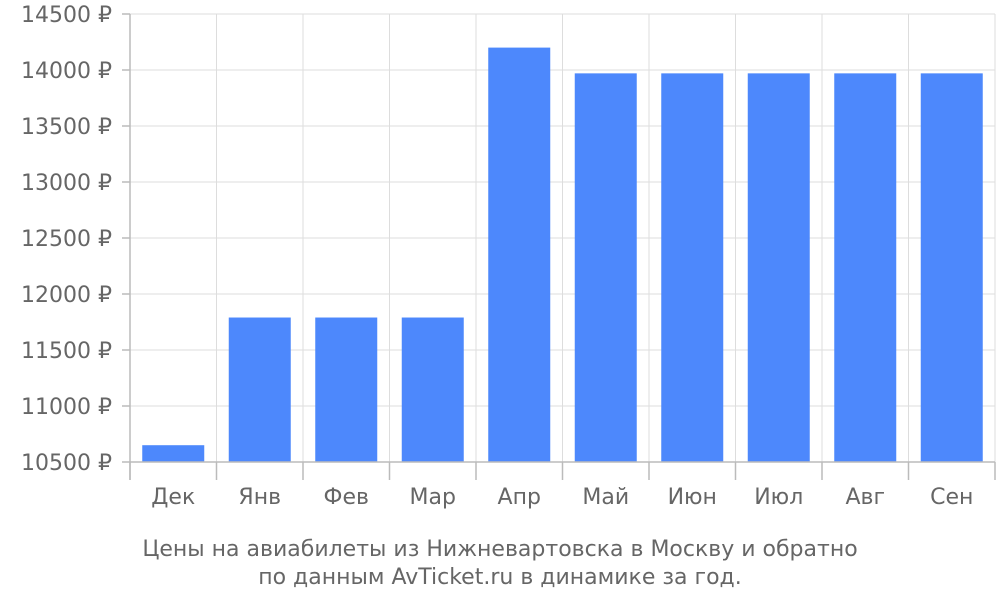 This screenshot has height=600, width=1000. What do you see at coordinates (66, 183) in the screenshot?
I see `y-tick-label: 13000 ₽` at bounding box center [66, 183].